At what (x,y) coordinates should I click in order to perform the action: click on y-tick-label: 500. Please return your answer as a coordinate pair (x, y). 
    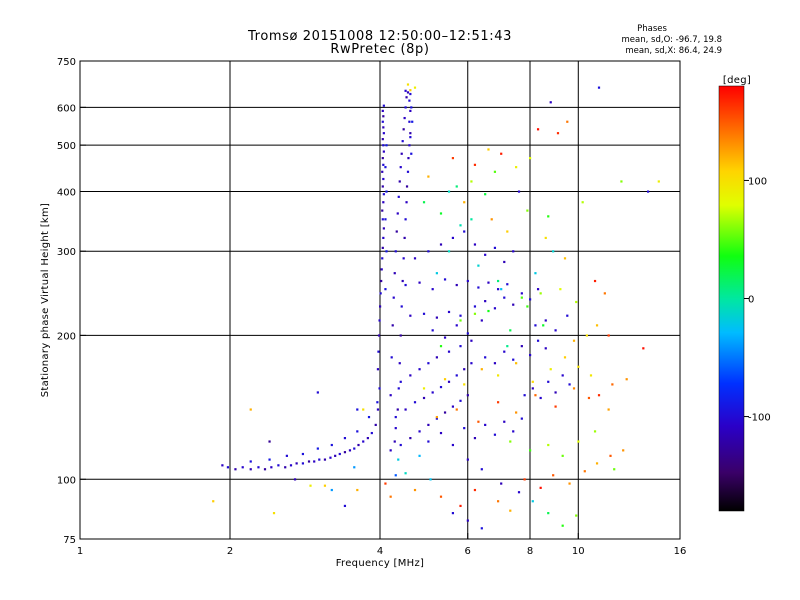
    Looking at the image, I should click on (66, 146).